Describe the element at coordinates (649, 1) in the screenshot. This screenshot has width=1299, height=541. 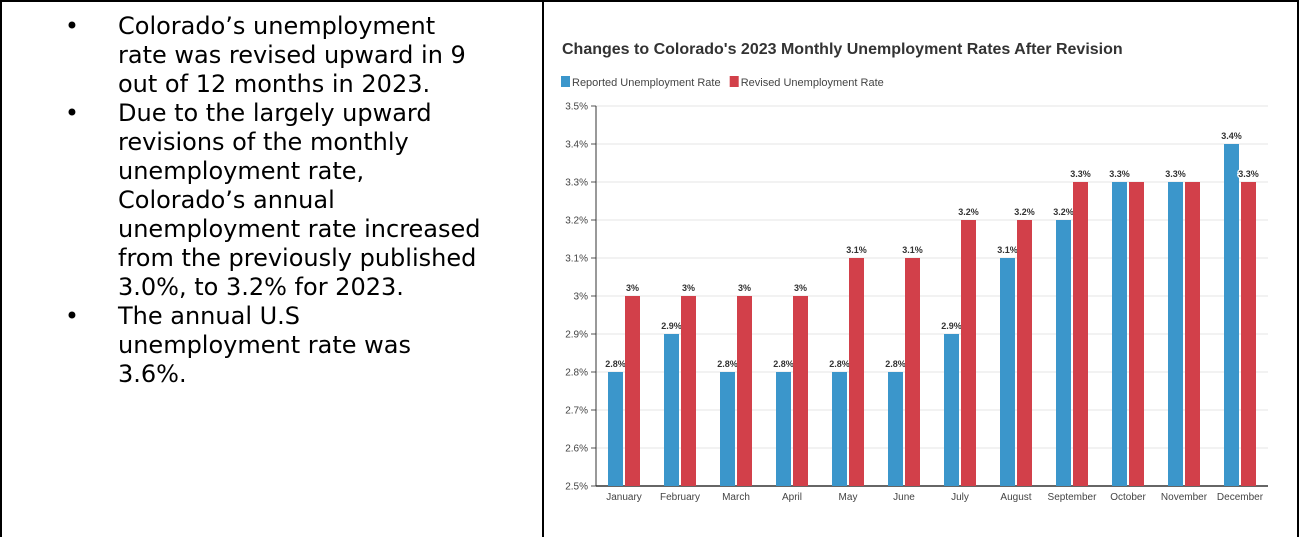
I see `top-border` at that location.